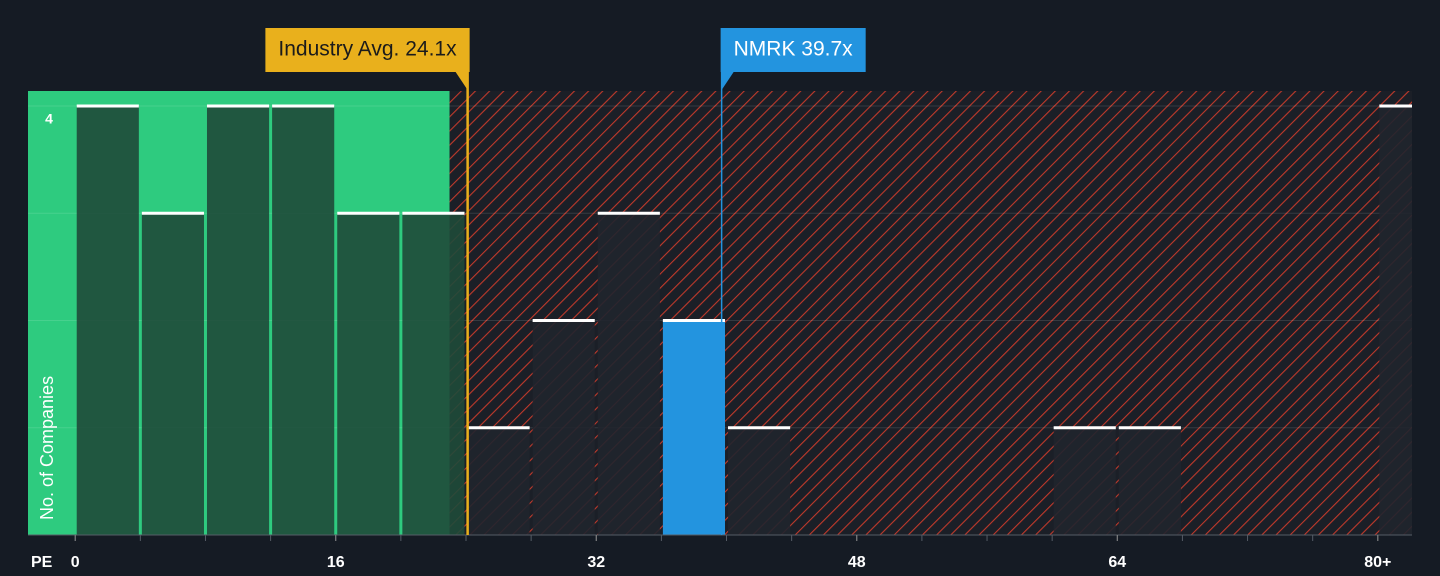 The height and width of the screenshot is (576, 1440). What do you see at coordinates (42, 562) in the screenshot?
I see `x-axis-label: PE` at bounding box center [42, 562].